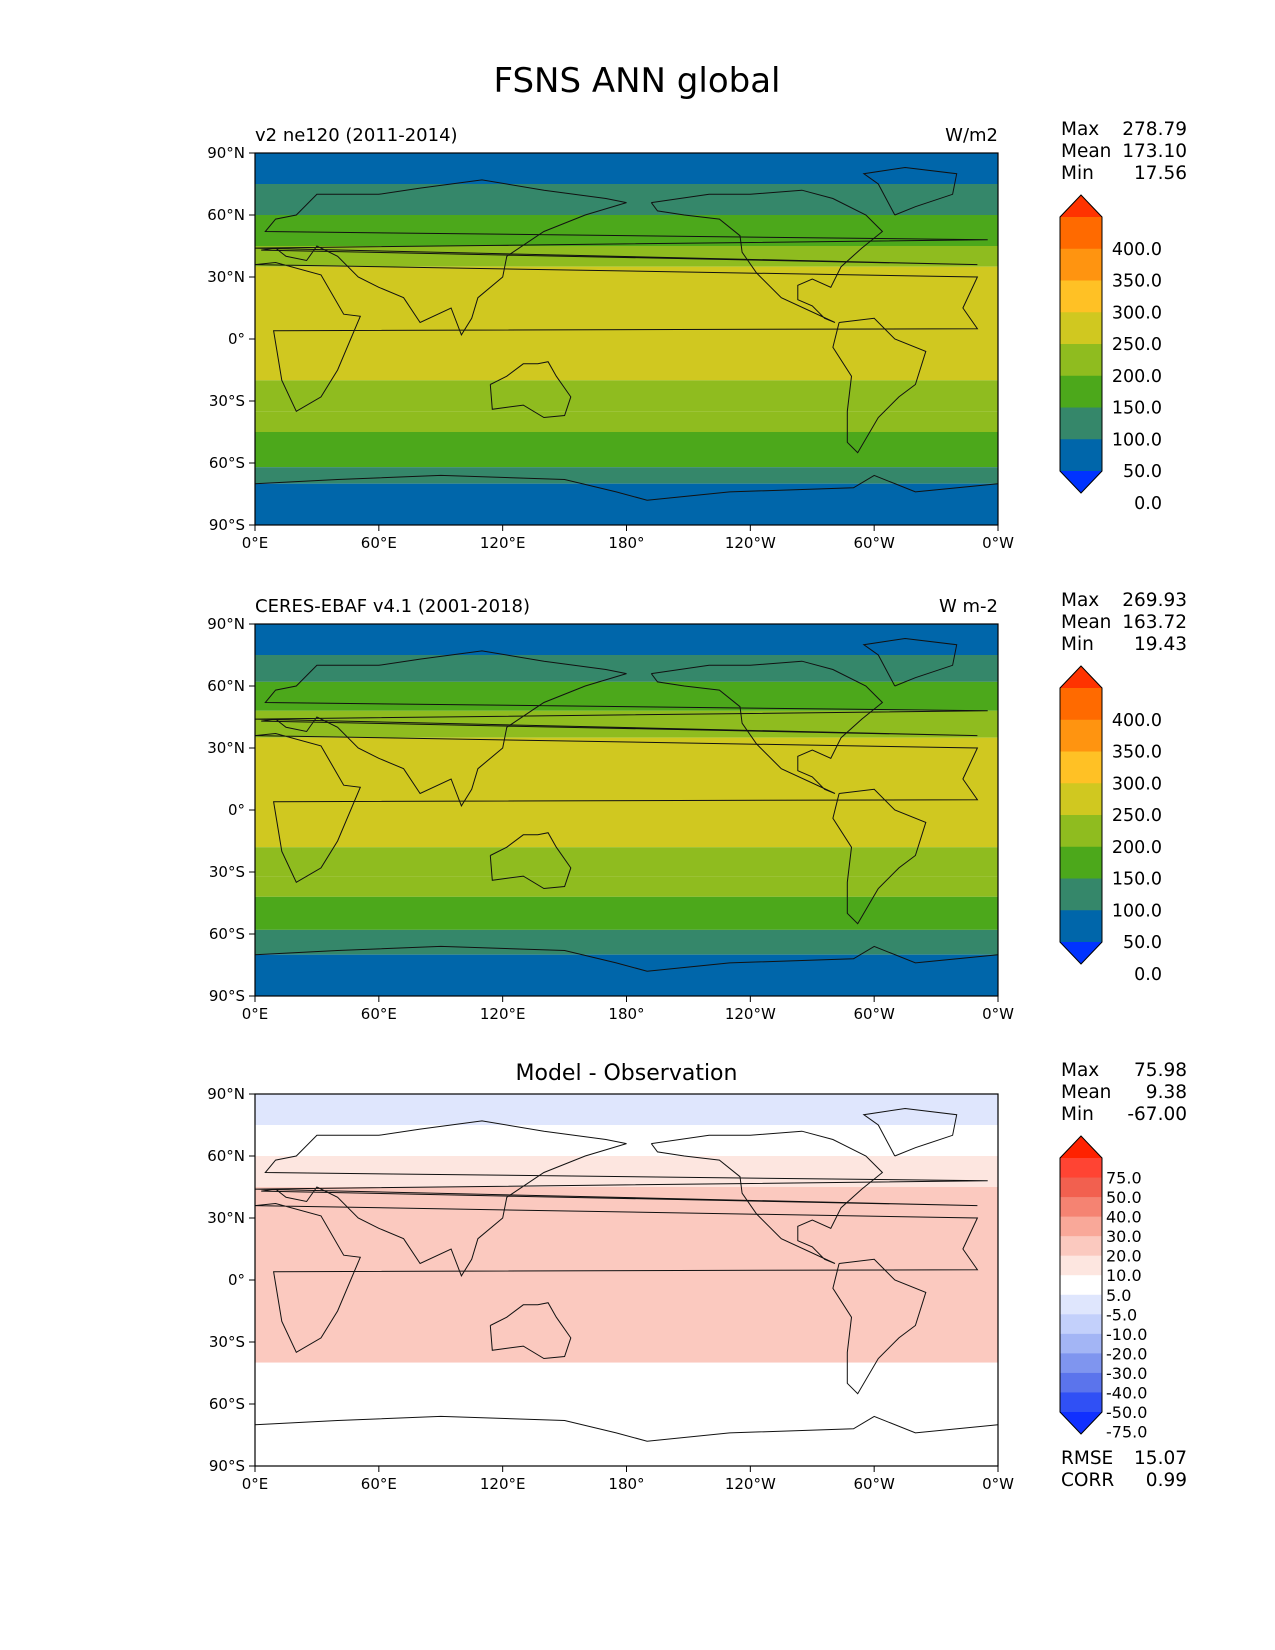  Describe the element at coordinates (379, 543) in the screenshot. I see `lon-tick-label: 60°E` at that location.